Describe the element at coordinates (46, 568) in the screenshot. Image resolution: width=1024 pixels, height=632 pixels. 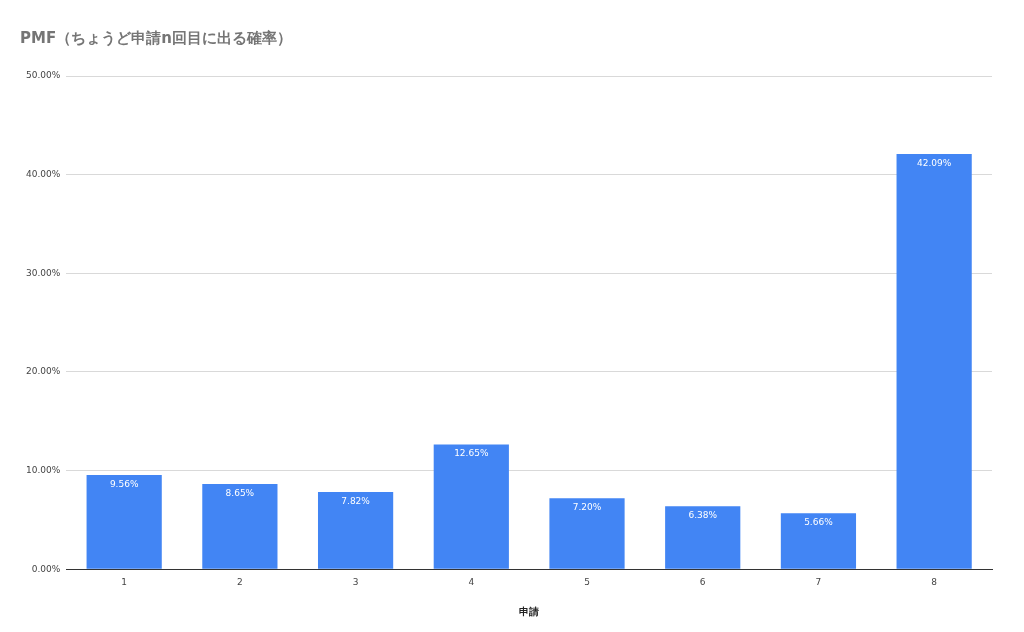
I see `y-tick-label: 0.00%` at that location.